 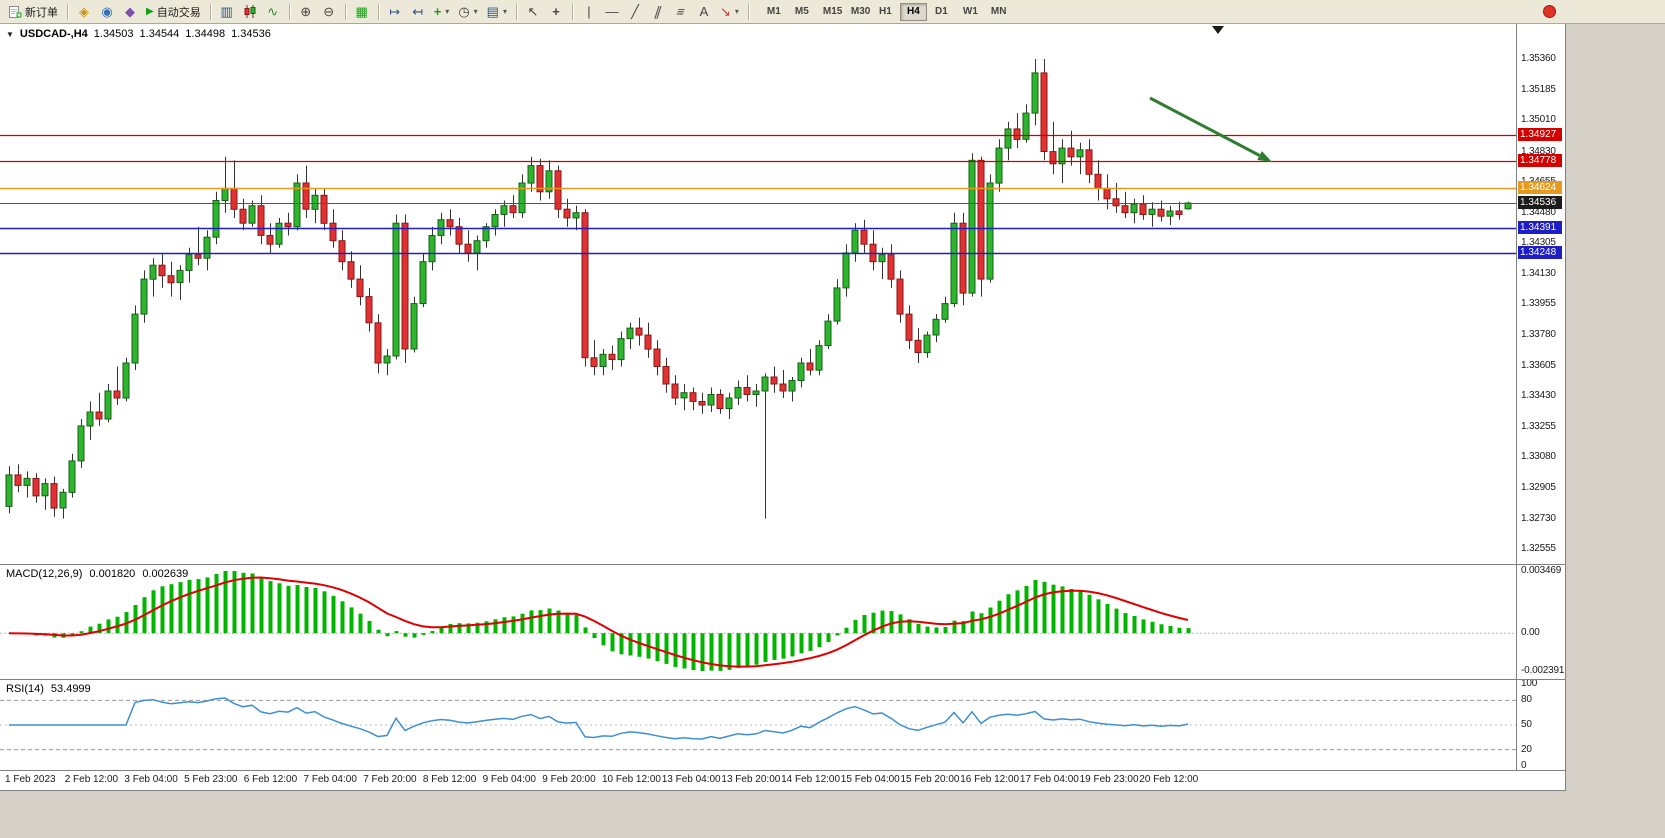 I want to click on cursor-icon: ↖, so click(x=533, y=11).